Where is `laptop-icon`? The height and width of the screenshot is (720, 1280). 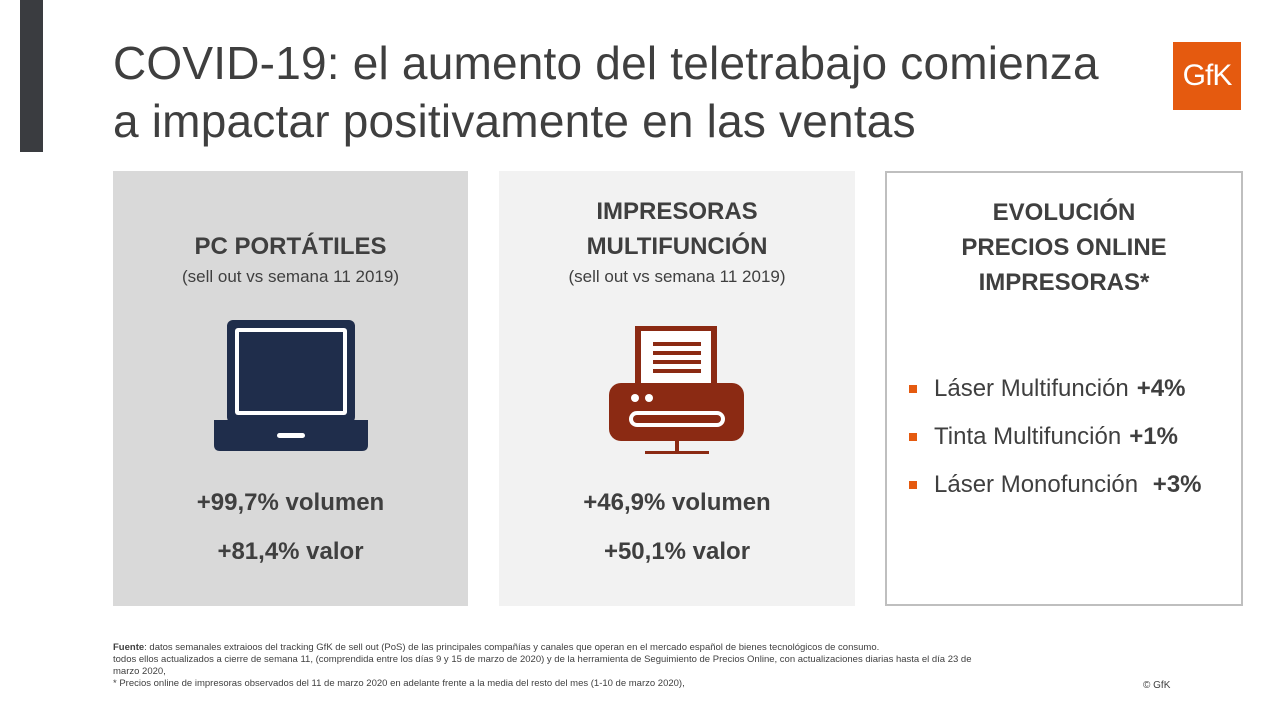 laptop-icon is located at coordinates (290, 385).